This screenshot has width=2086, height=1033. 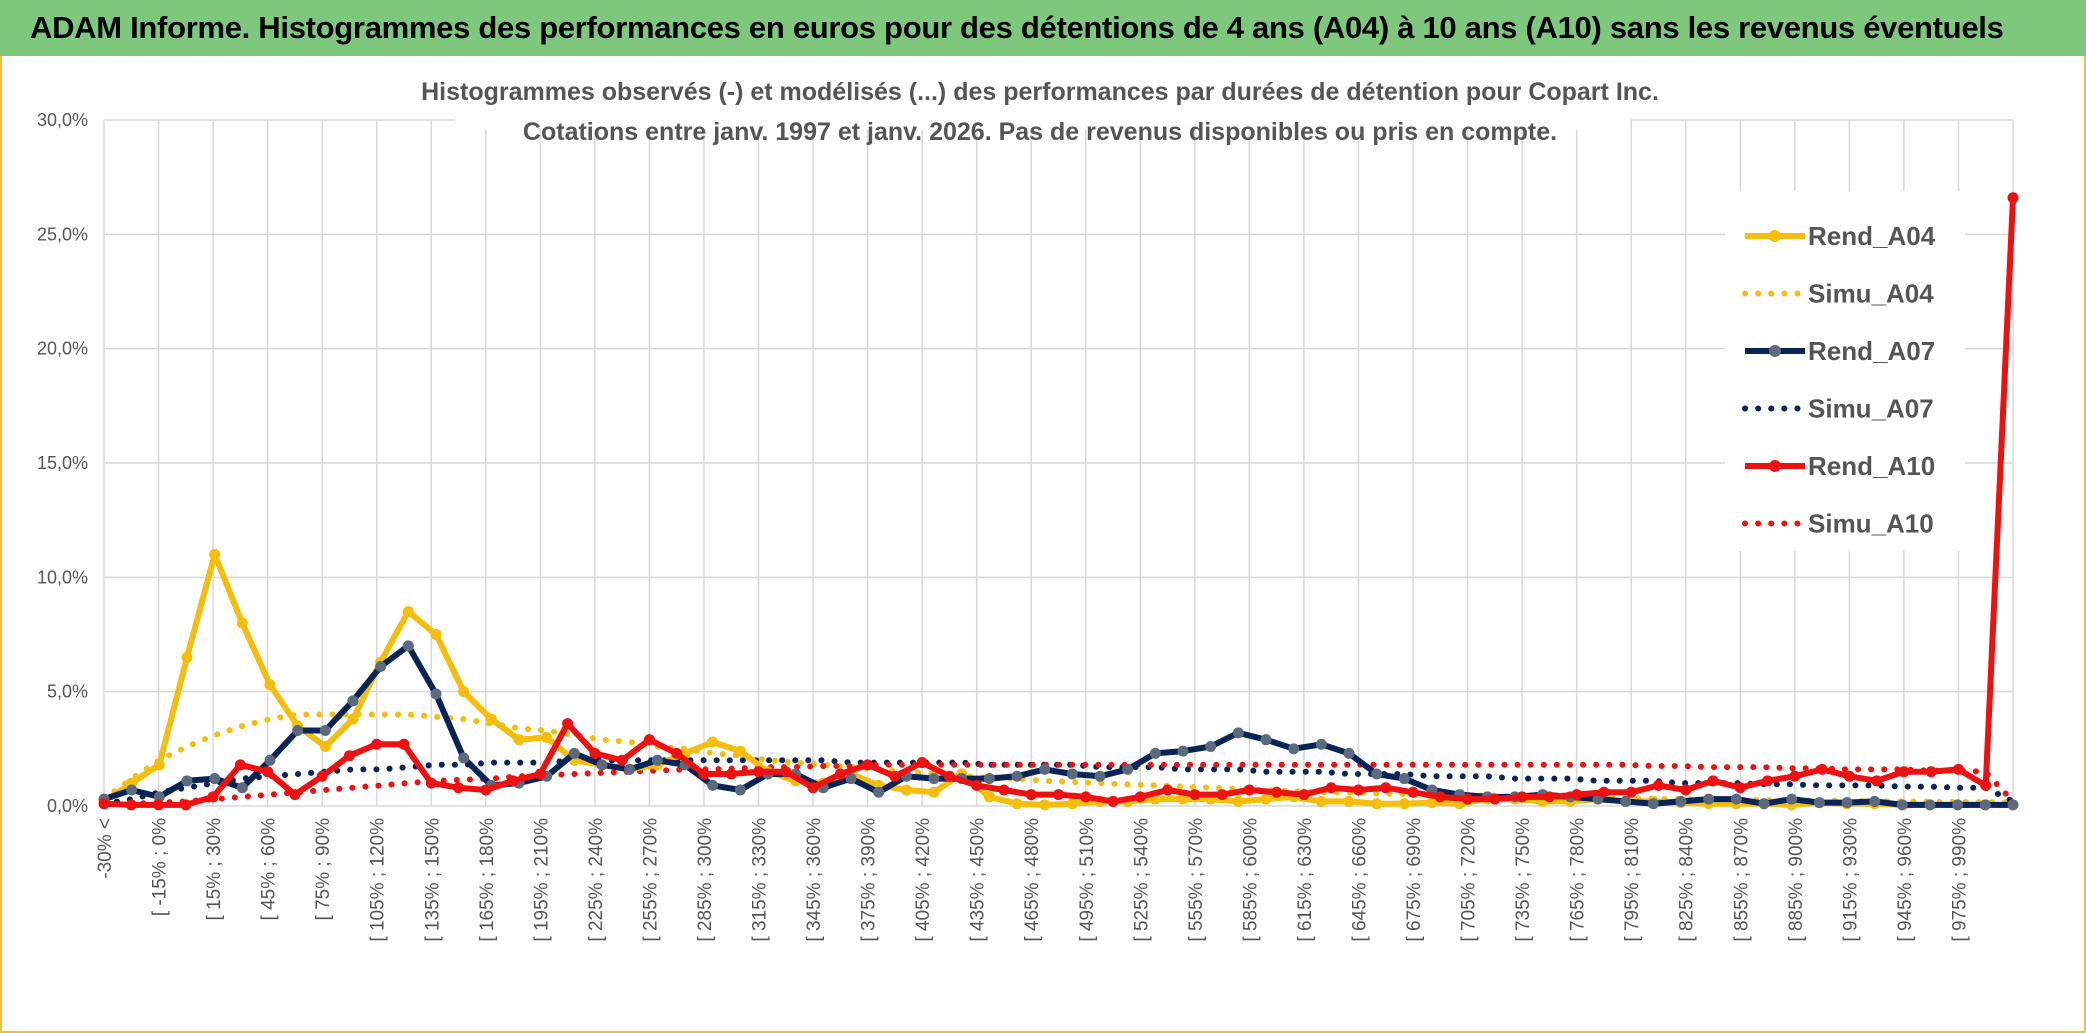 What do you see at coordinates (1632, 880) in the screenshot?
I see `x-tick-label: [ 795% ; 810%` at bounding box center [1632, 880].